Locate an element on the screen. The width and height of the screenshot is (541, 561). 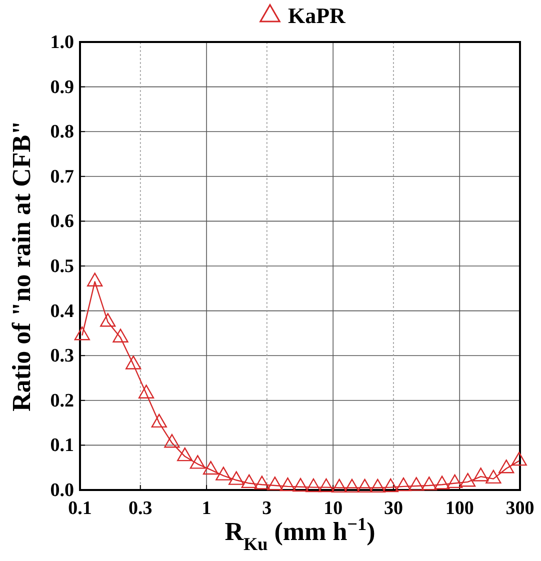
y-tick-label: 0.1 is located at coordinates (62, 445).